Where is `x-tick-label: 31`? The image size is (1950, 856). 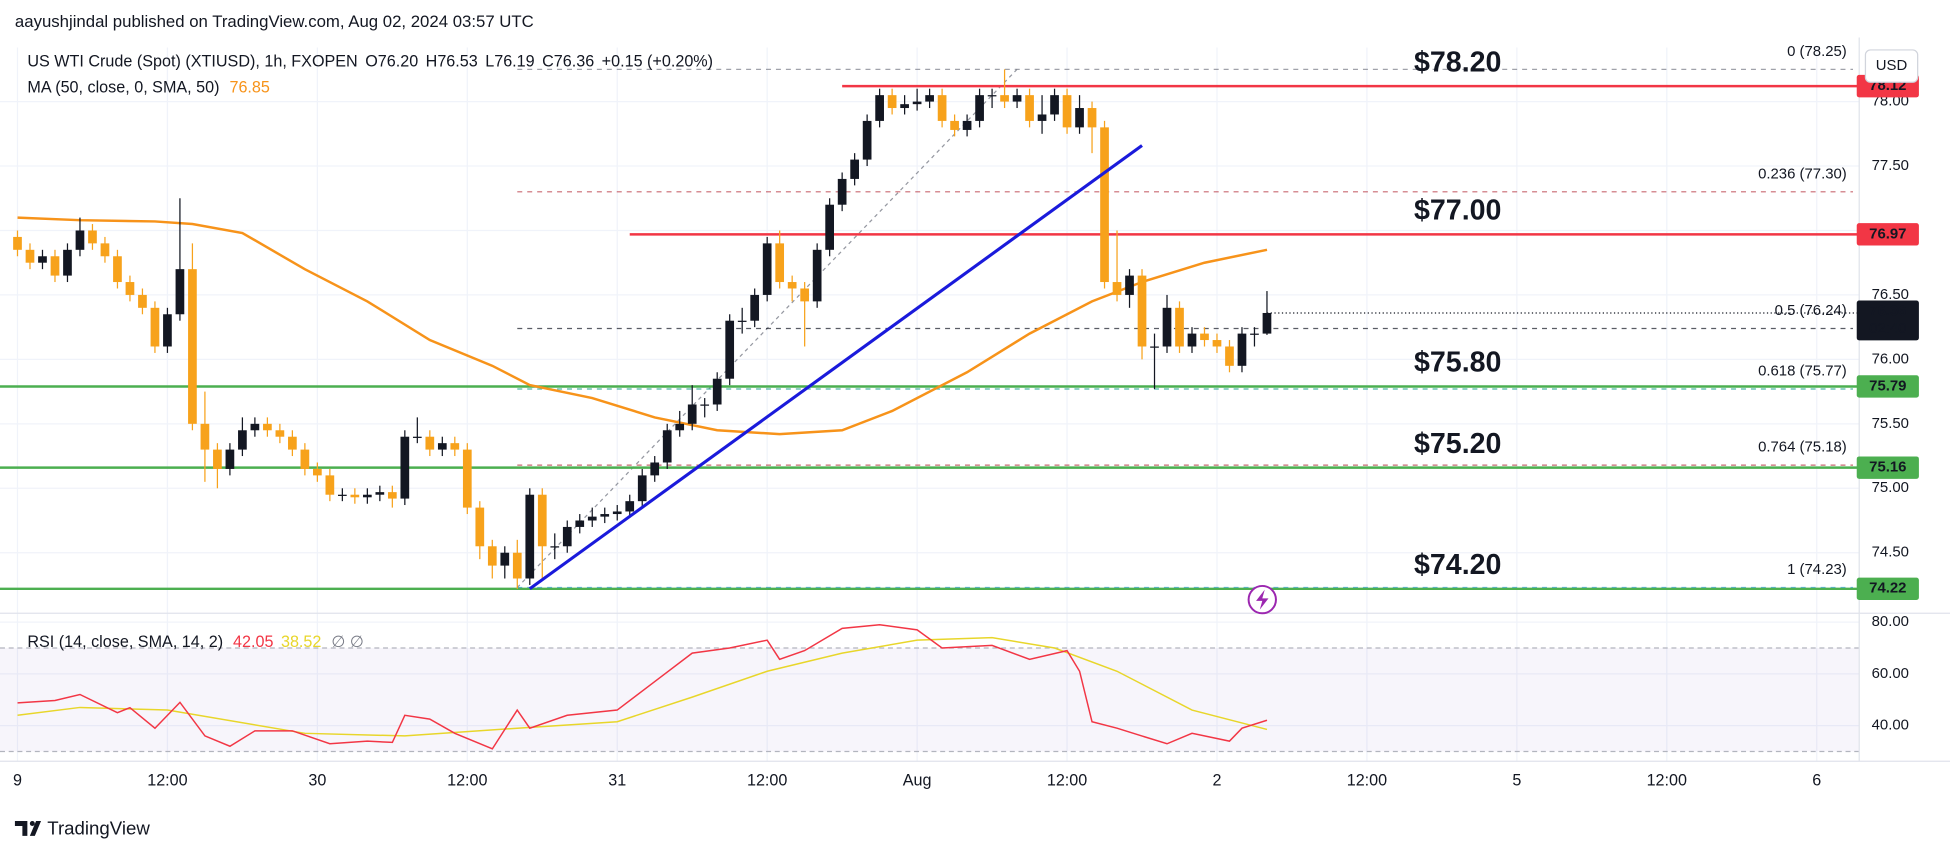 x-tick-label: 31 is located at coordinates (617, 780).